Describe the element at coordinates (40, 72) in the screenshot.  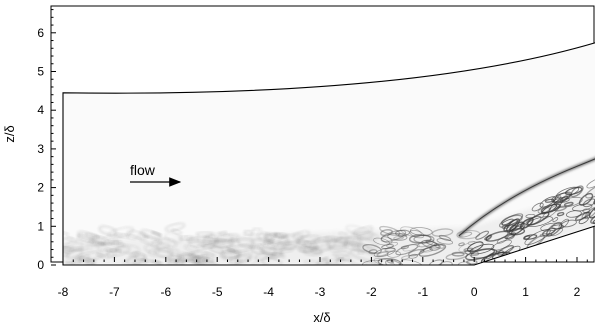
I see `y-tick-label: 5` at that location.